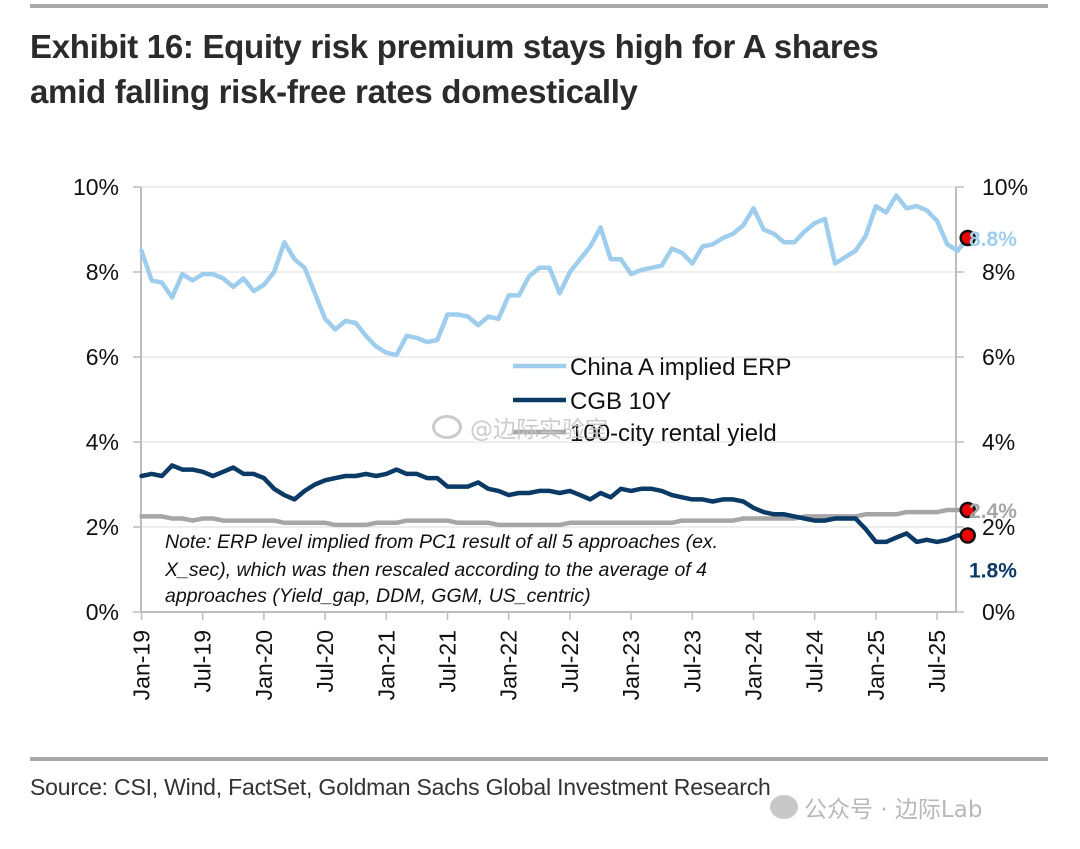 The height and width of the screenshot is (849, 1080). I want to click on x-tick-label: Jul-21, so click(448, 661).